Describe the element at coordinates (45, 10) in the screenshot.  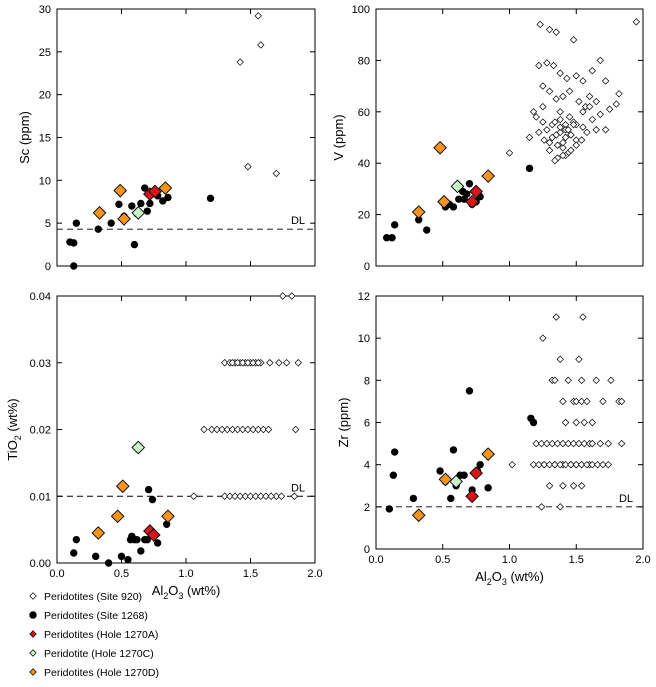
I see `y-tick-label: 30` at that location.